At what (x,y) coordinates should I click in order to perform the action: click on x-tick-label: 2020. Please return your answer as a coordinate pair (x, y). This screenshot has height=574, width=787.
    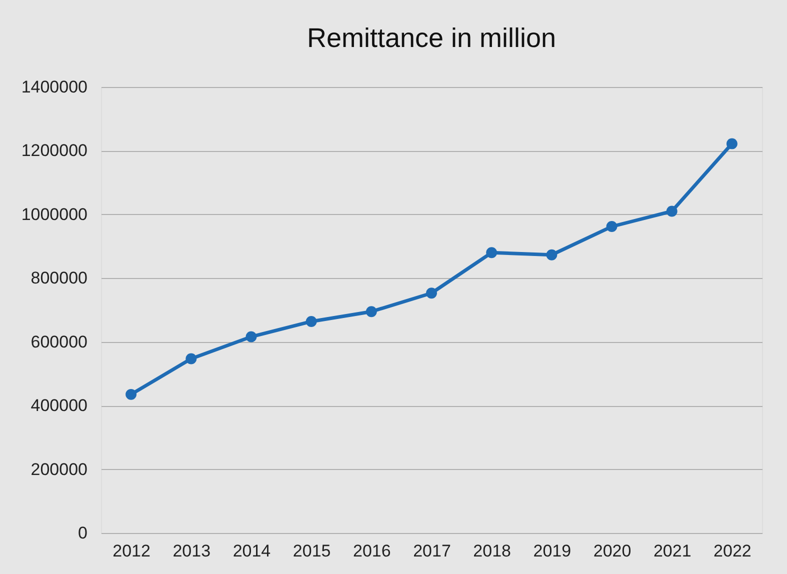
    Looking at the image, I should click on (612, 551).